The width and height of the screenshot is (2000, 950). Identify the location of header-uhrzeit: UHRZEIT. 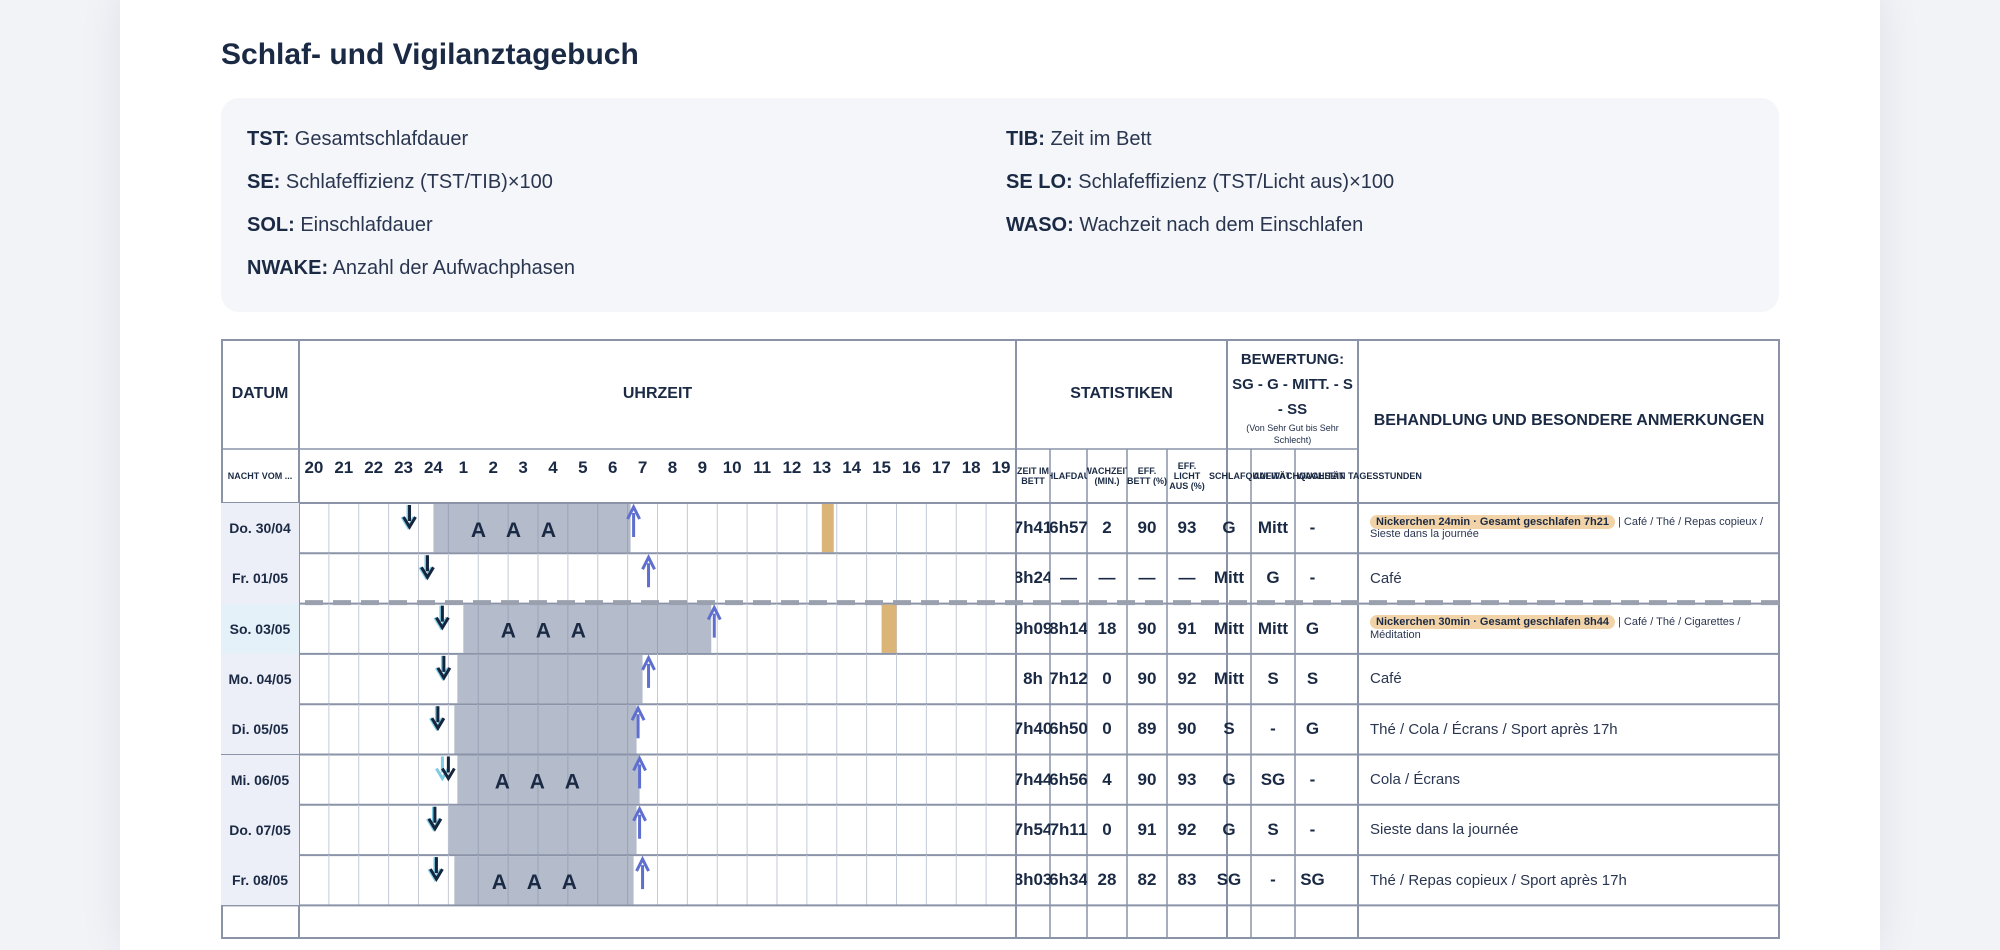
(657, 393).